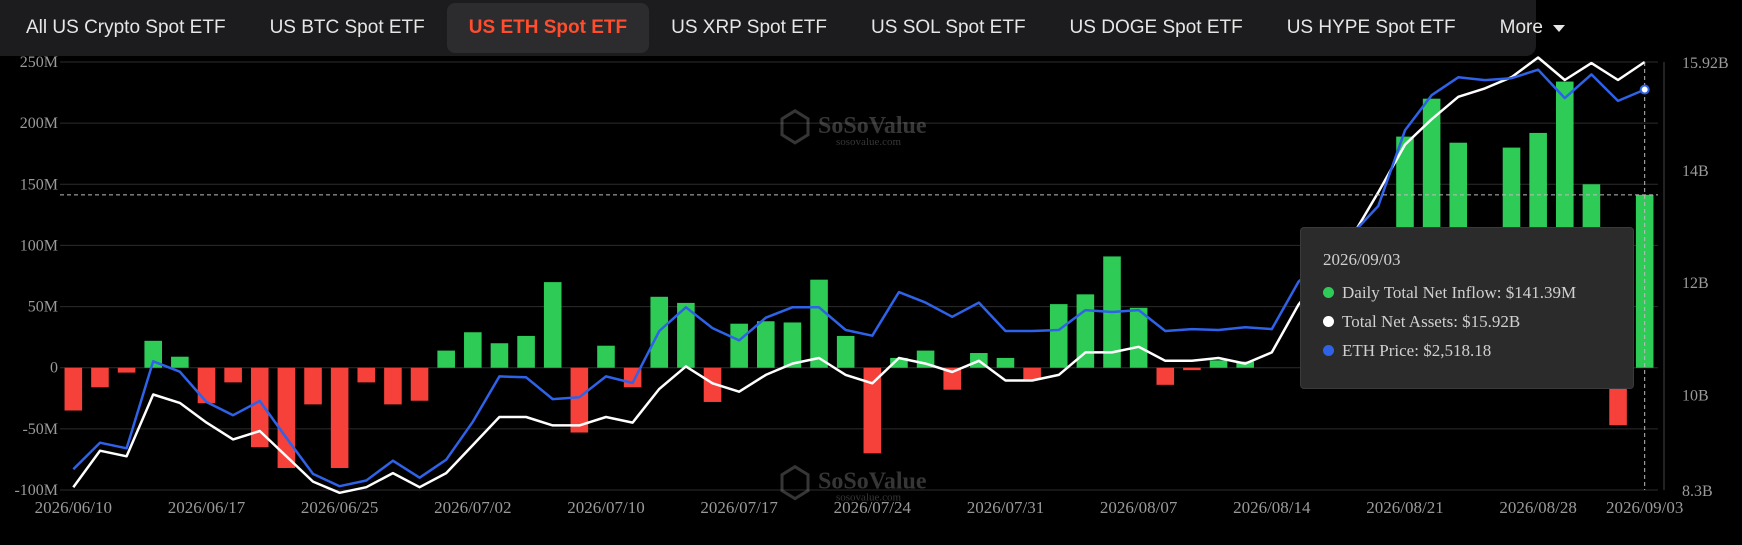  Describe the element at coordinates (1272, 507) in the screenshot. I see `x-axis-tick-label: 2026/08/14` at that location.